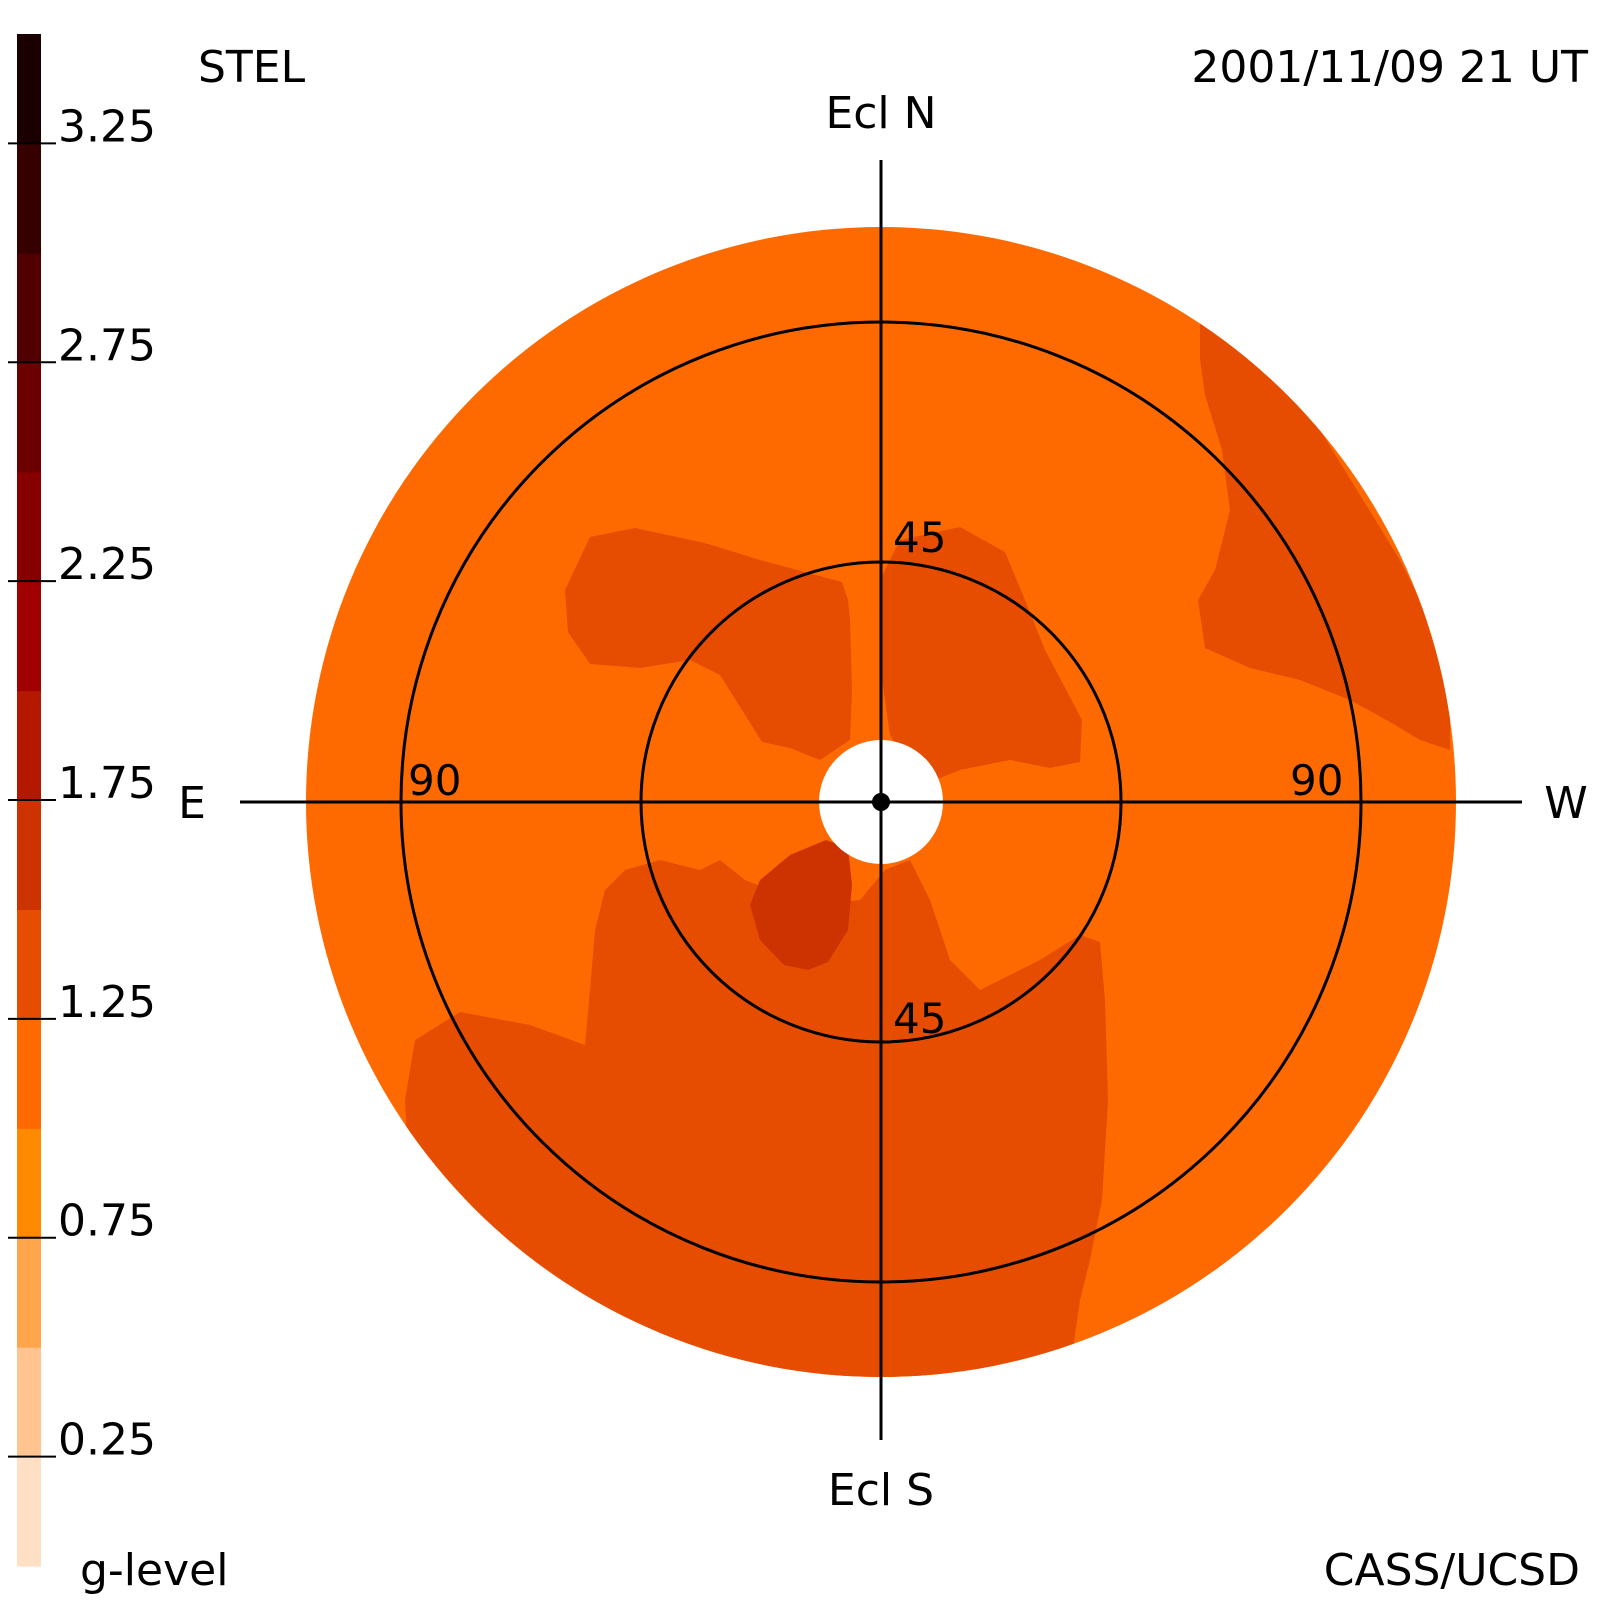  Describe the element at coordinates (252, 67) in the screenshot. I see `instrument-label: STEL` at that location.